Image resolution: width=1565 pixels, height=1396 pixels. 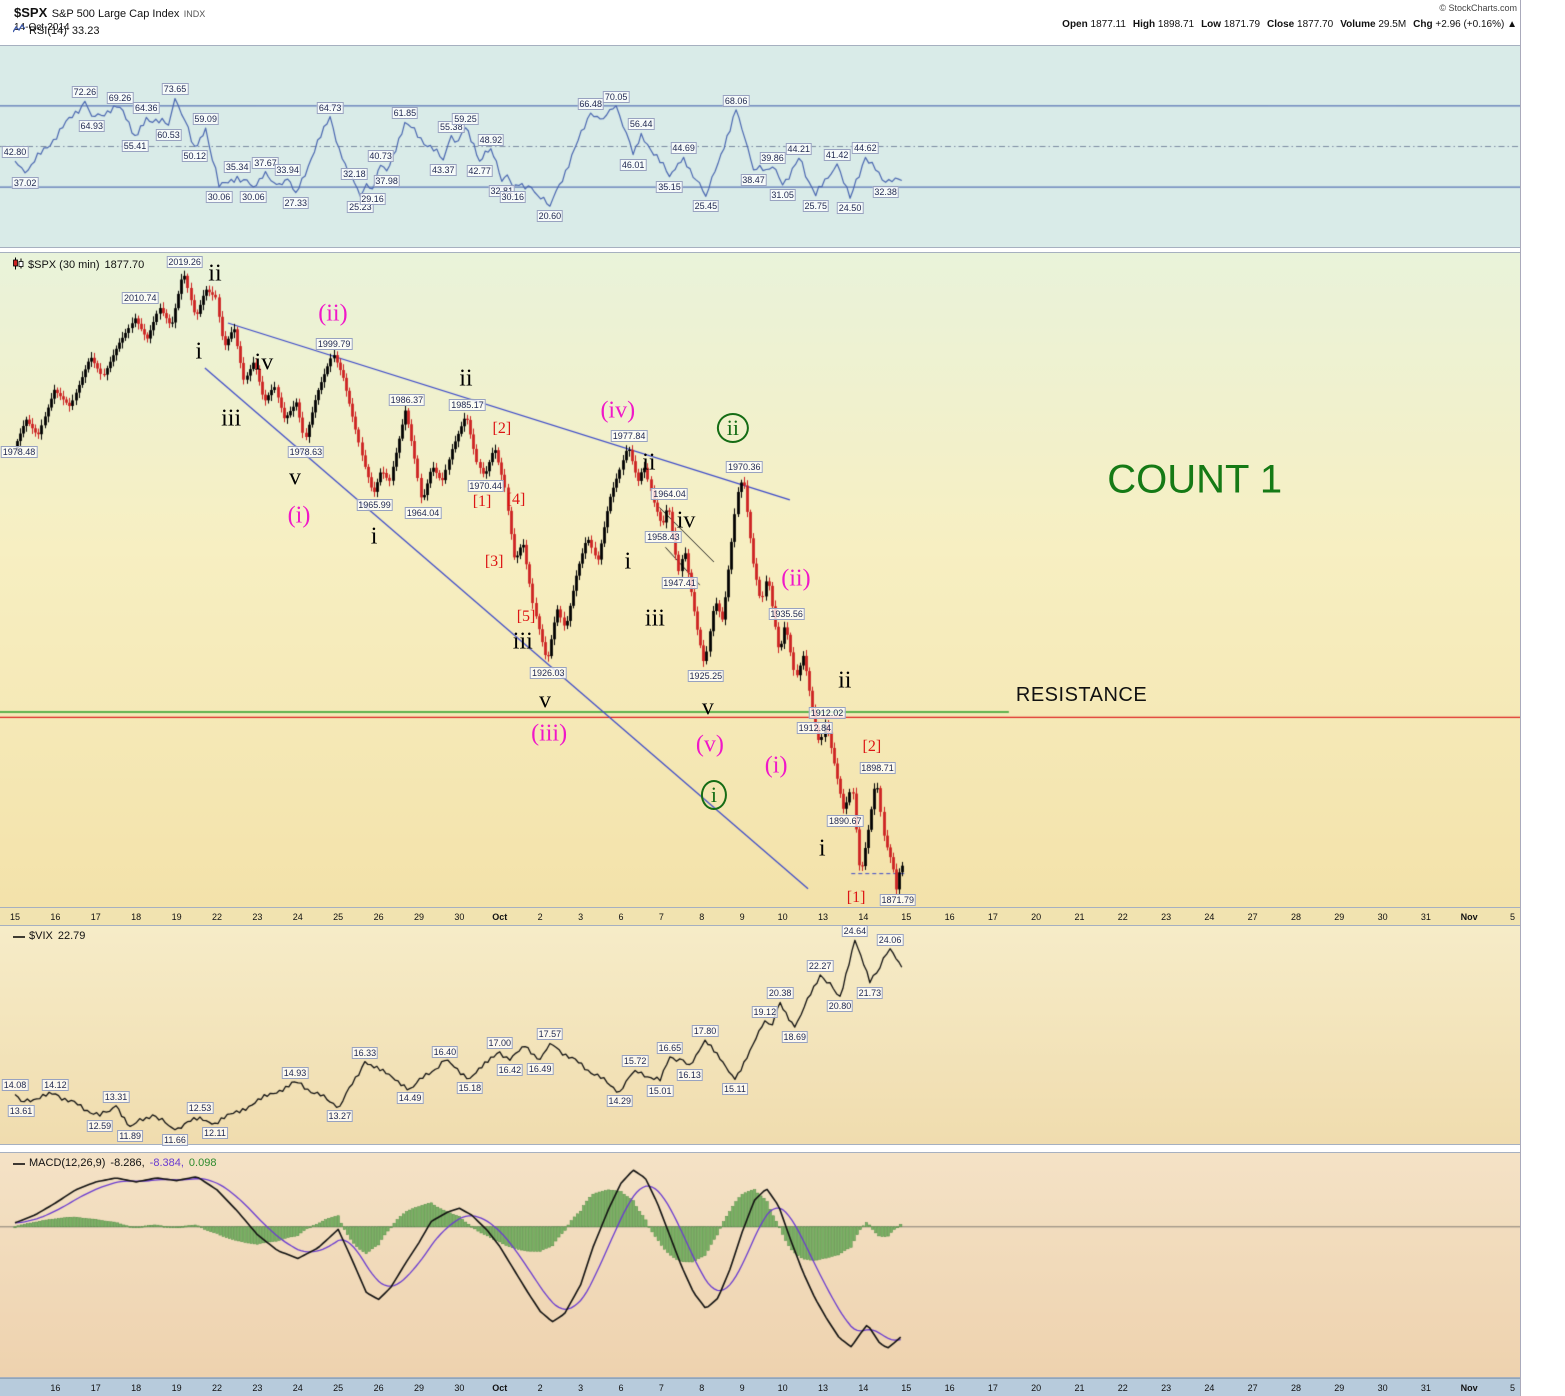 What do you see at coordinates (55, 1388) in the screenshot?
I see `x-axis-label: 16` at bounding box center [55, 1388].